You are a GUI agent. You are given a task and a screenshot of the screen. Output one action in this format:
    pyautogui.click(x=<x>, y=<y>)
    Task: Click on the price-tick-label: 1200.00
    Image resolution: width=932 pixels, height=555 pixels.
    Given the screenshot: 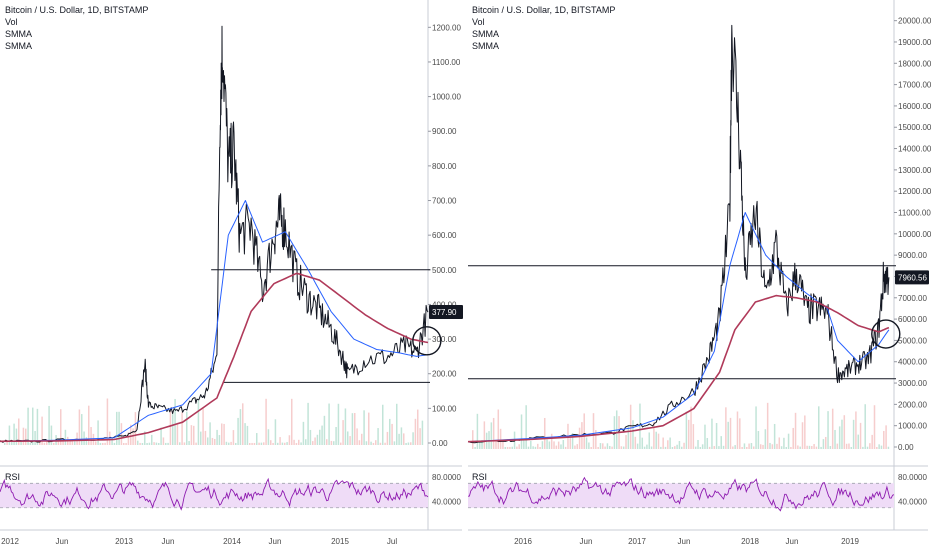 What is the action you would take?
    pyautogui.click(x=446, y=27)
    